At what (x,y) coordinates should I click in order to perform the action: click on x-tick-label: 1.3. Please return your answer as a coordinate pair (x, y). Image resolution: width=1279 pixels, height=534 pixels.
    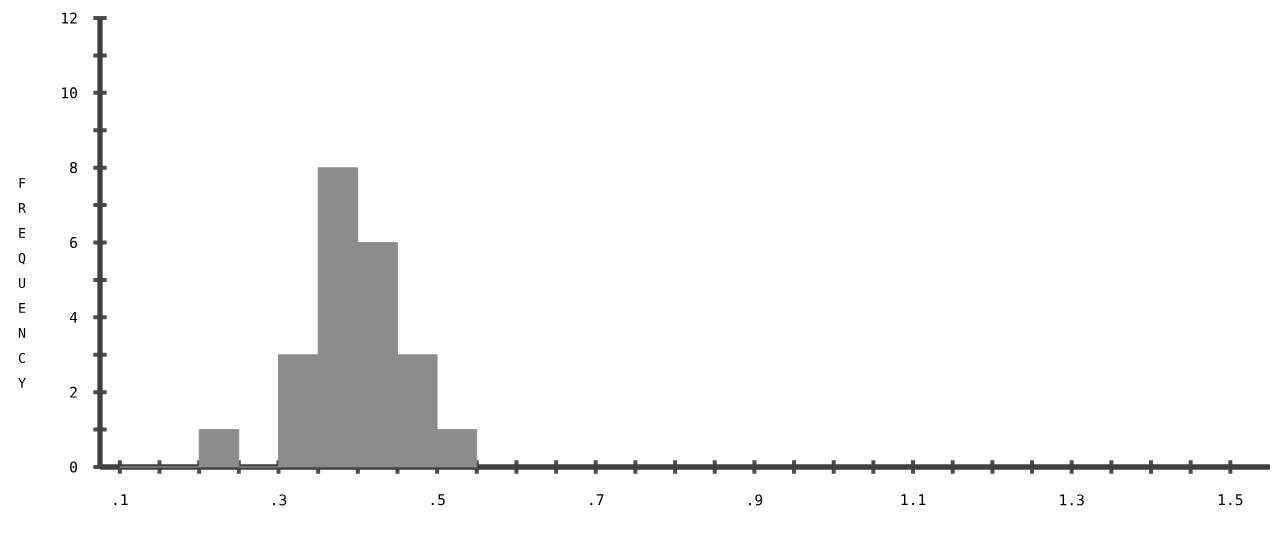
    Looking at the image, I should click on (1072, 500).